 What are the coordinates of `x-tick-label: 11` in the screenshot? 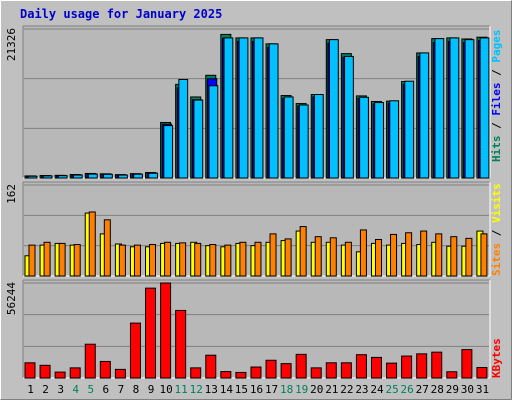 It's located at (181, 389).